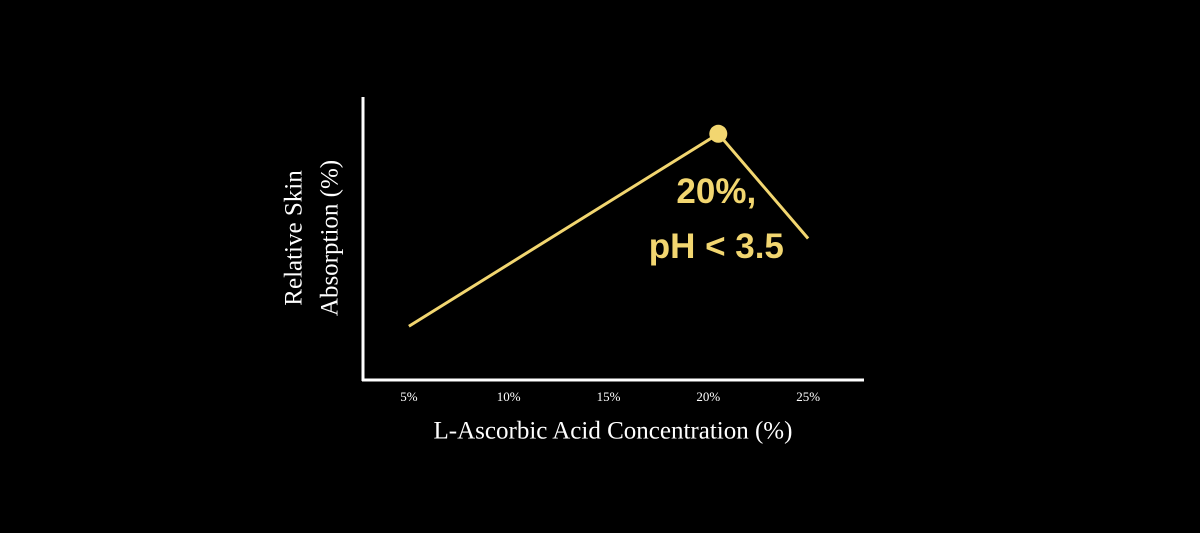  What do you see at coordinates (609, 396) in the screenshot?
I see `x-tick-label: 15%` at bounding box center [609, 396].